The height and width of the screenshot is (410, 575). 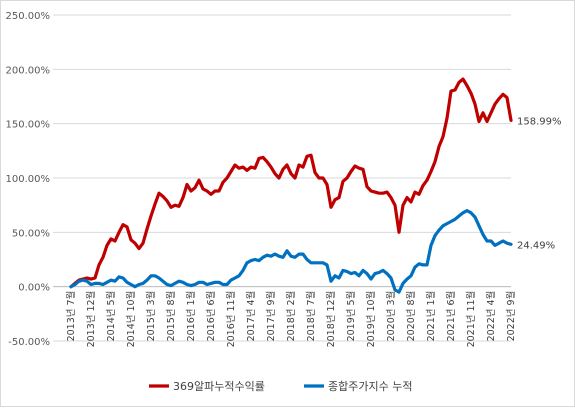 What do you see at coordinates (29, 342) in the screenshot?
I see `y-tick-label: -50.00%` at bounding box center [29, 342].